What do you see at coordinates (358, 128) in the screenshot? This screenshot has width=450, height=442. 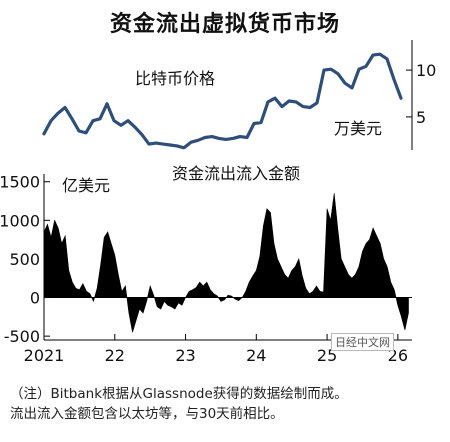 I see `price-unit-label: 万美元` at bounding box center [358, 128].